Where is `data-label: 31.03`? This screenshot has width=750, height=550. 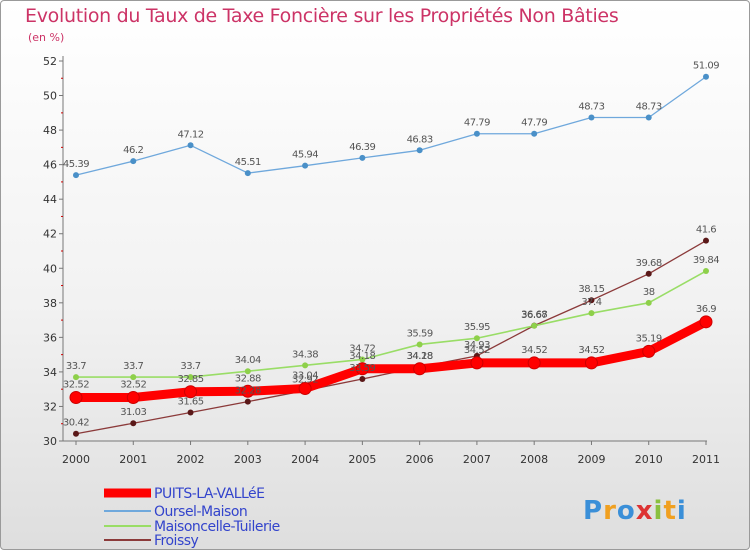 data-label: 31.03 is located at coordinates (133, 412).